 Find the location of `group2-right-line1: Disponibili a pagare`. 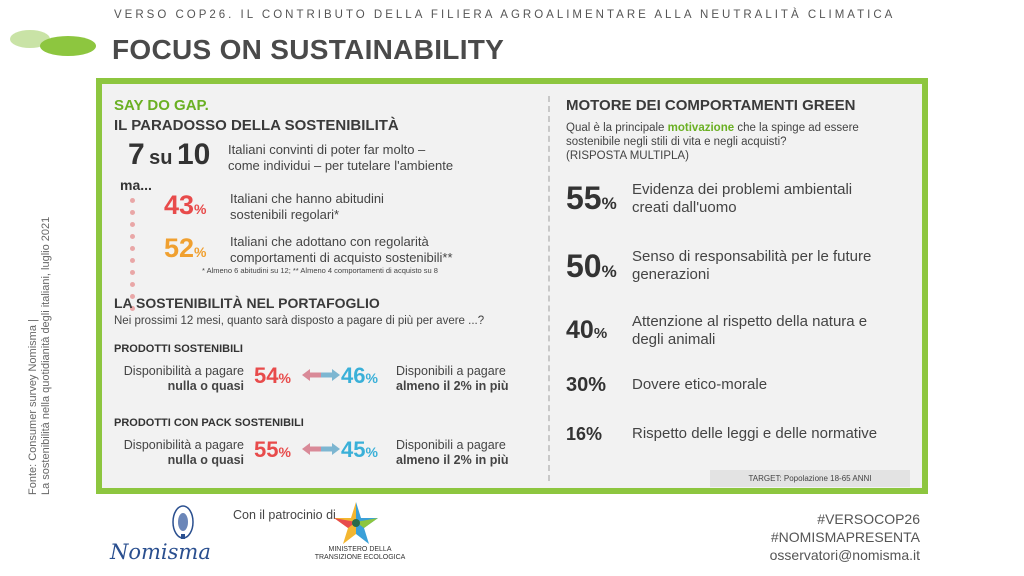

group2-right-line1: Disponibili a pagare is located at coordinates (451, 445).